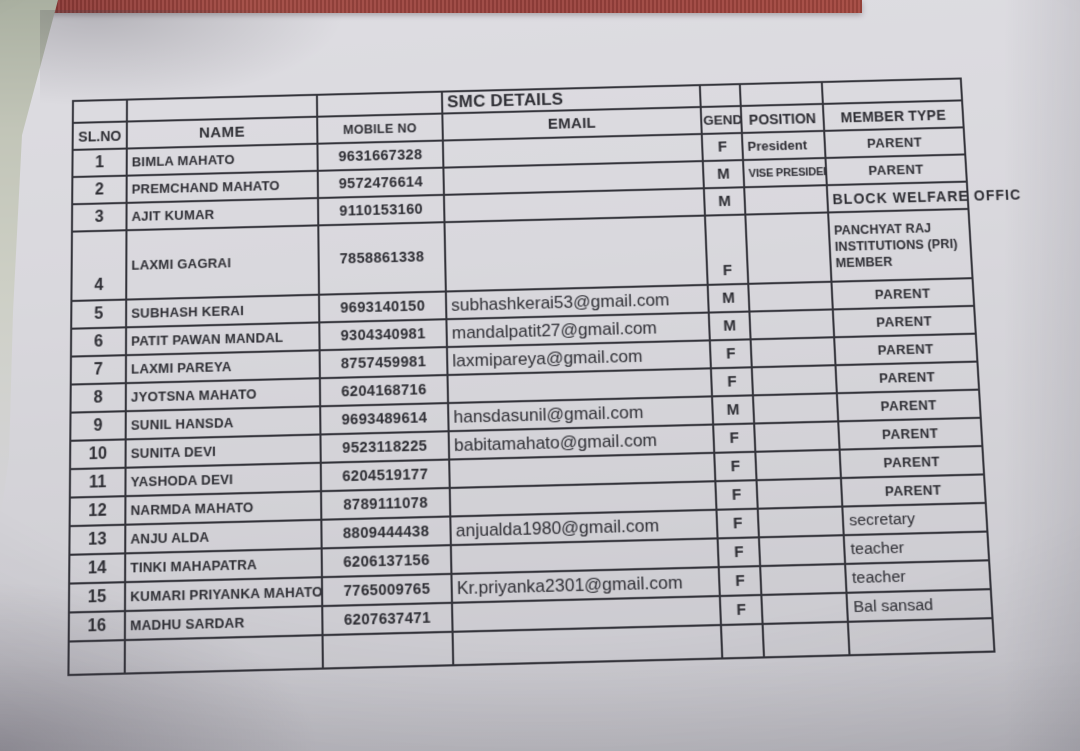 The image size is (1080, 751). What do you see at coordinates (381, 210) in the screenshot?
I see `cell-mobile: 9110153160` at bounding box center [381, 210].